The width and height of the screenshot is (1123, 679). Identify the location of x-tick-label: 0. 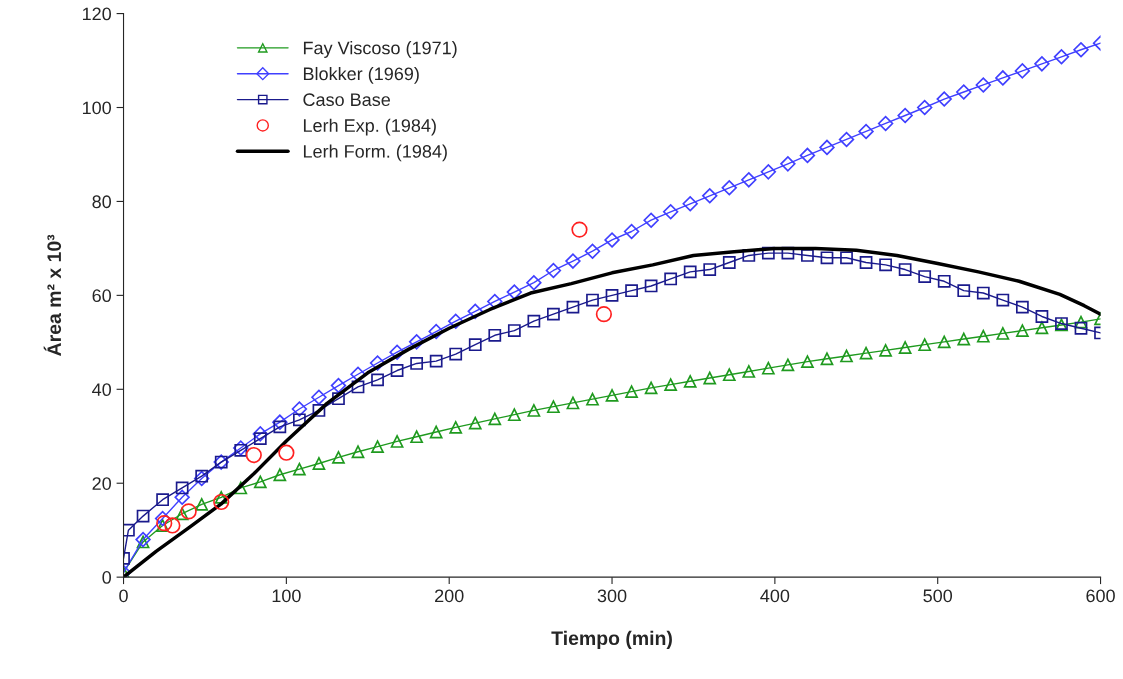
(123, 596).